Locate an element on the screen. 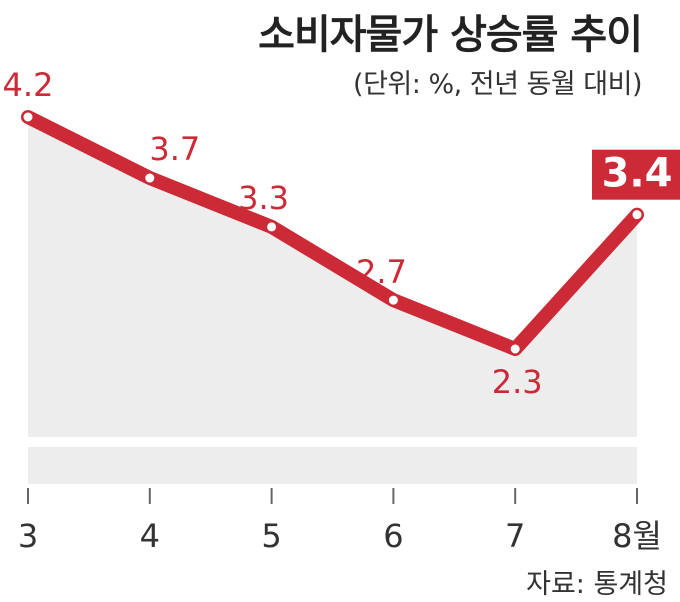 This screenshot has width=680, height=602. x-tick-label-0: 3 is located at coordinates (28, 536).